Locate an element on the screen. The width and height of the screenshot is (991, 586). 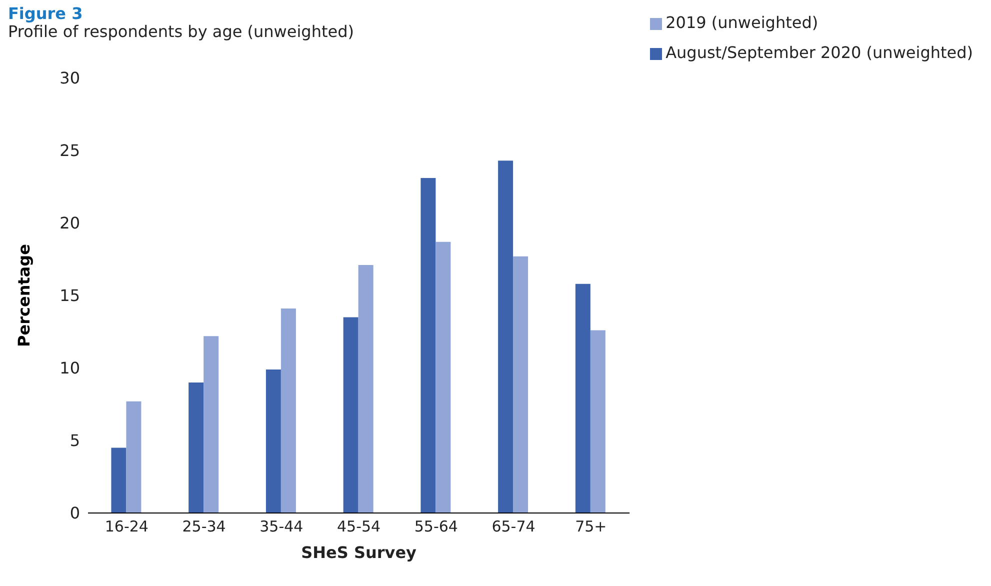
x-axis-title: SHeS Survey is located at coordinates (359, 552).